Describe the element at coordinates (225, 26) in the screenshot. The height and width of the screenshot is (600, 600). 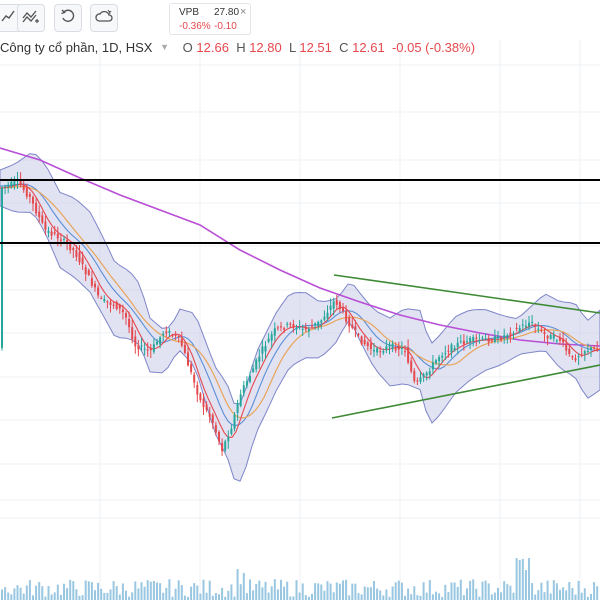
I see `ticker-change: -0.10` at that location.